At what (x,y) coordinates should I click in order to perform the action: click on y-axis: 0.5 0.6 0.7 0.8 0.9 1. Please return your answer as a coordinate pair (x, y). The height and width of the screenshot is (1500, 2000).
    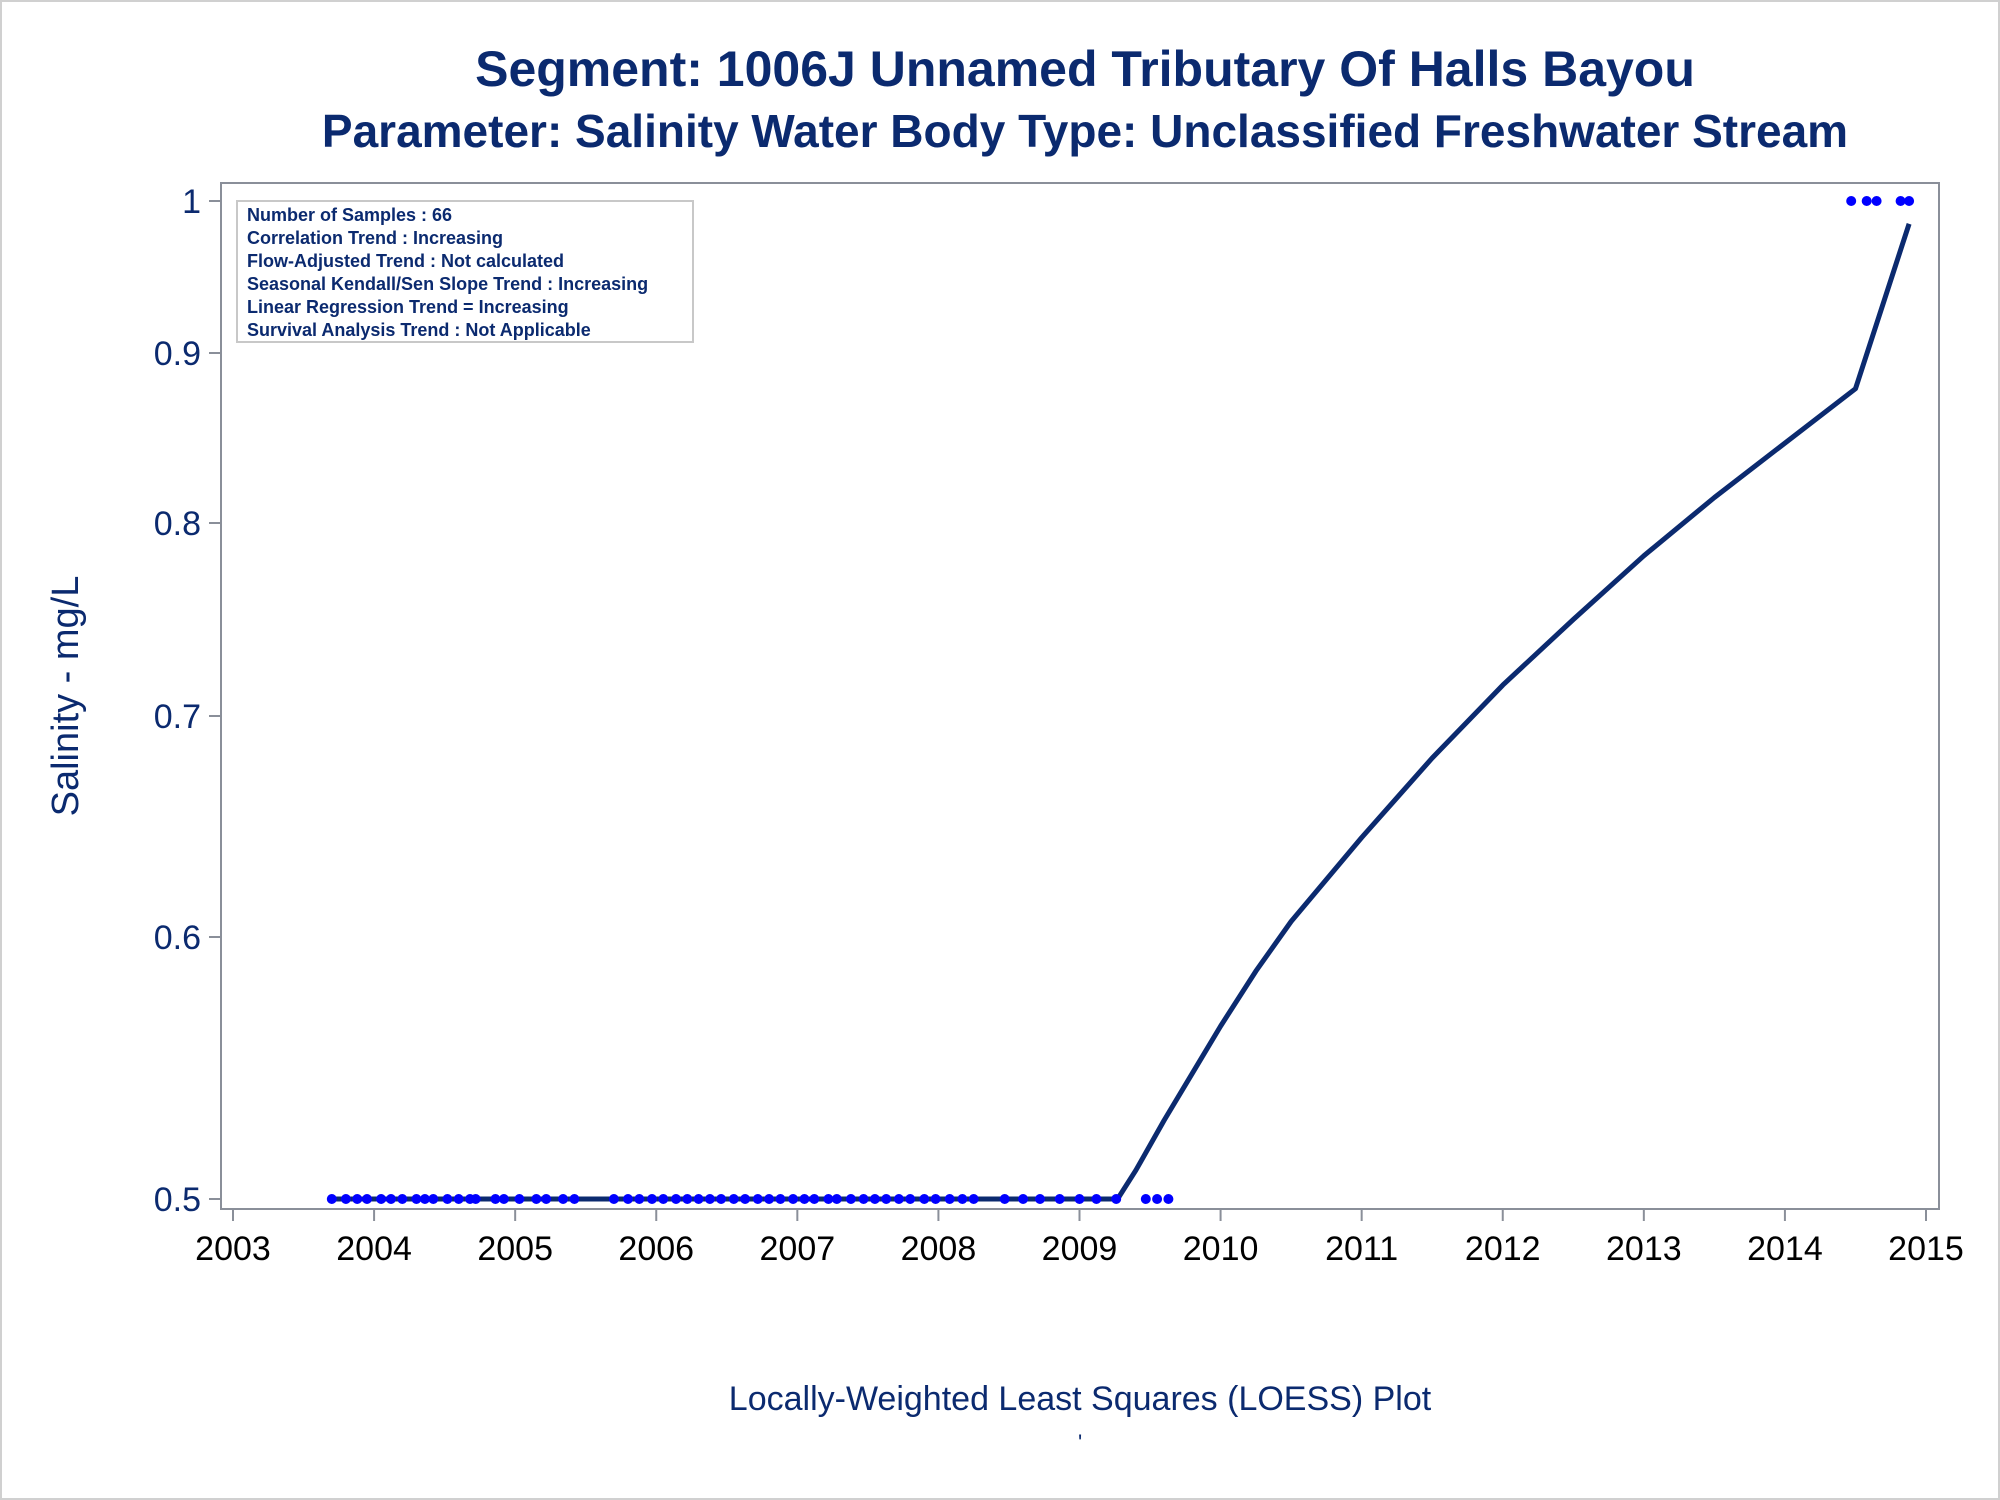
    Looking at the image, I should click on (187, 701).